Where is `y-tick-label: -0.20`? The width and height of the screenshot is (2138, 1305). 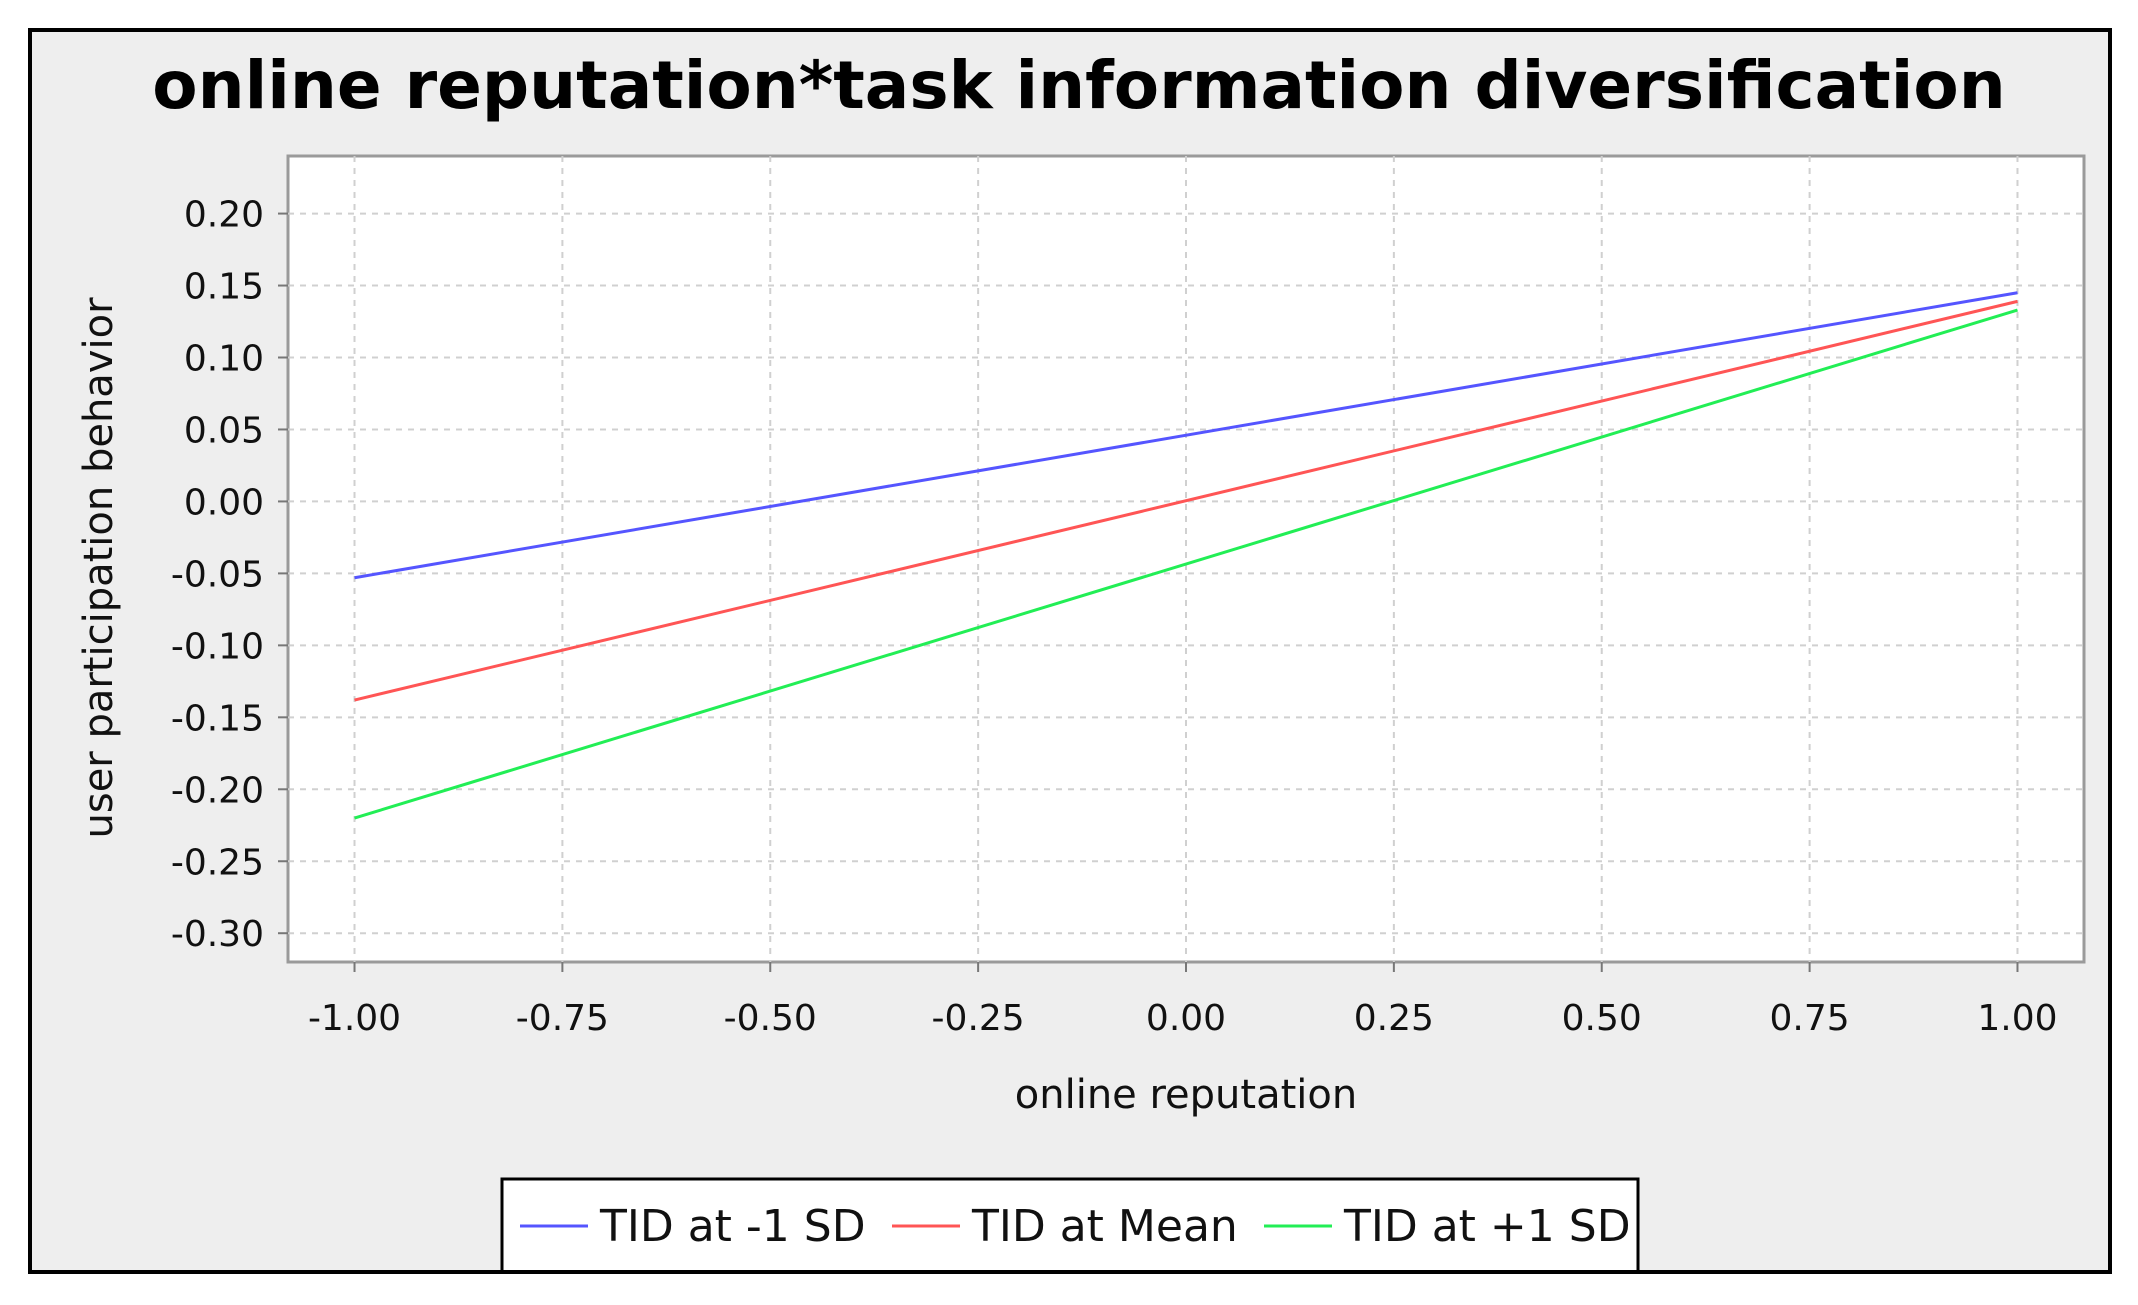
y-tick-label: -0.20 is located at coordinates (217, 790).